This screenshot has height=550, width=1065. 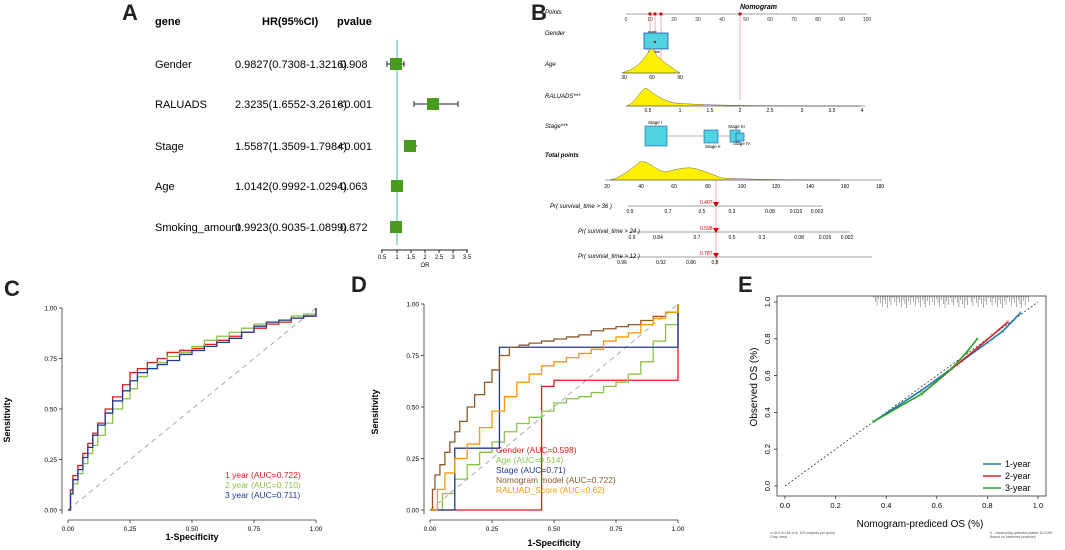 I want to click on e-ytick-label: 0.0, so click(x=767, y=486).